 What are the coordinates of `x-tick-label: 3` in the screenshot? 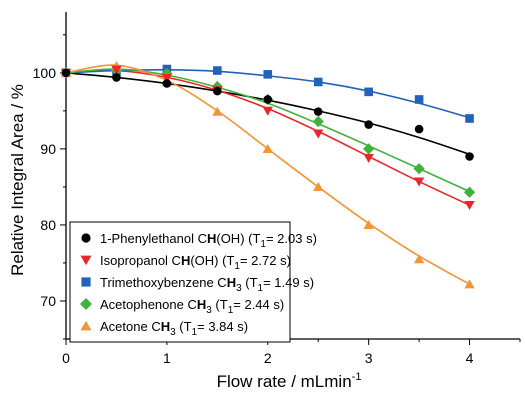 It's located at (369, 358).